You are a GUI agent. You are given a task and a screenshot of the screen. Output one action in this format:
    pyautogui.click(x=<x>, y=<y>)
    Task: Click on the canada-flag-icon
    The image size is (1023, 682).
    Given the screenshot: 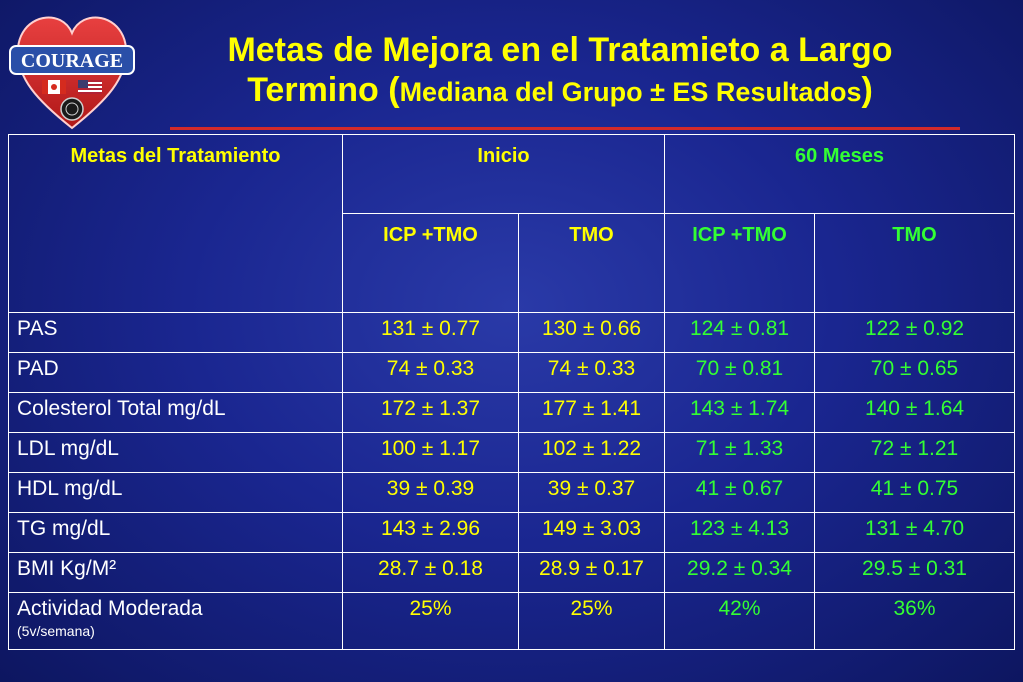 What is the action you would take?
    pyautogui.click(x=54, y=87)
    